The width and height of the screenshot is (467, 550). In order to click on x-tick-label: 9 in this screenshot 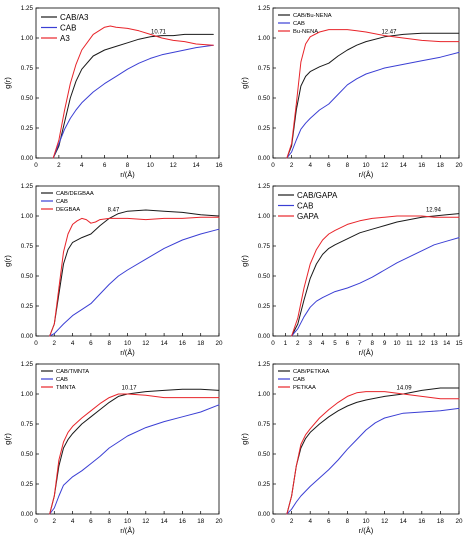, I will do `click(385, 343)`.